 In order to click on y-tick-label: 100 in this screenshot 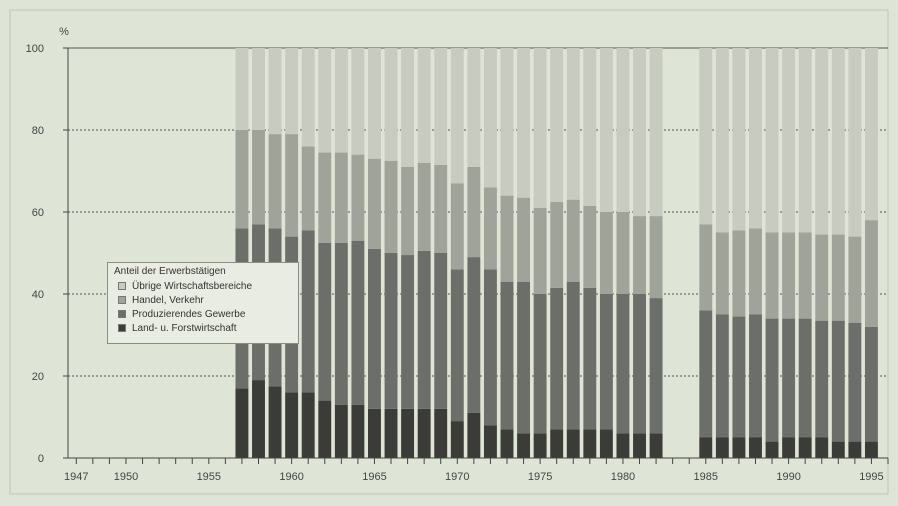, I will do `click(35, 49)`.